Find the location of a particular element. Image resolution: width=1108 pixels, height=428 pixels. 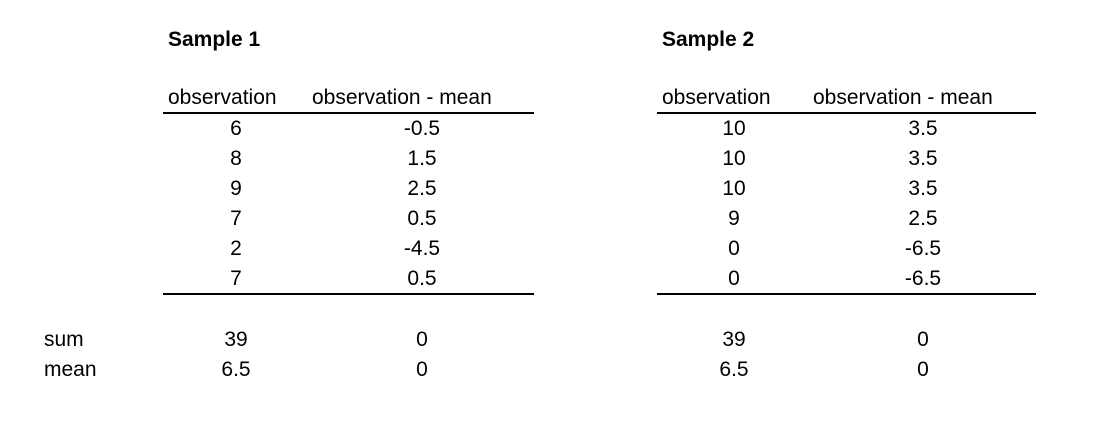

sample-1-deviation-mean: 0 is located at coordinates (422, 369).